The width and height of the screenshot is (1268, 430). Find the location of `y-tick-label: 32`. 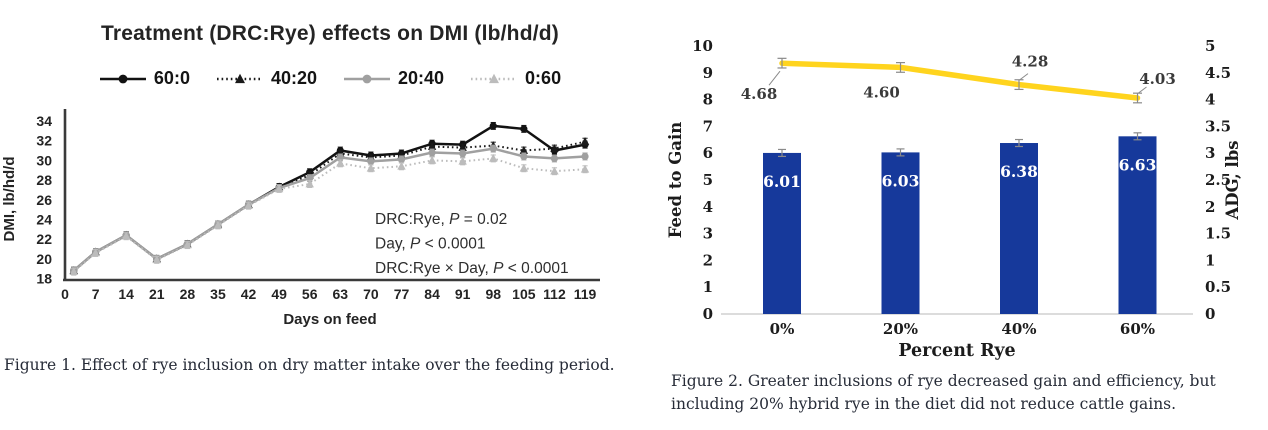

y-tick-label: 32 is located at coordinates (44, 141).